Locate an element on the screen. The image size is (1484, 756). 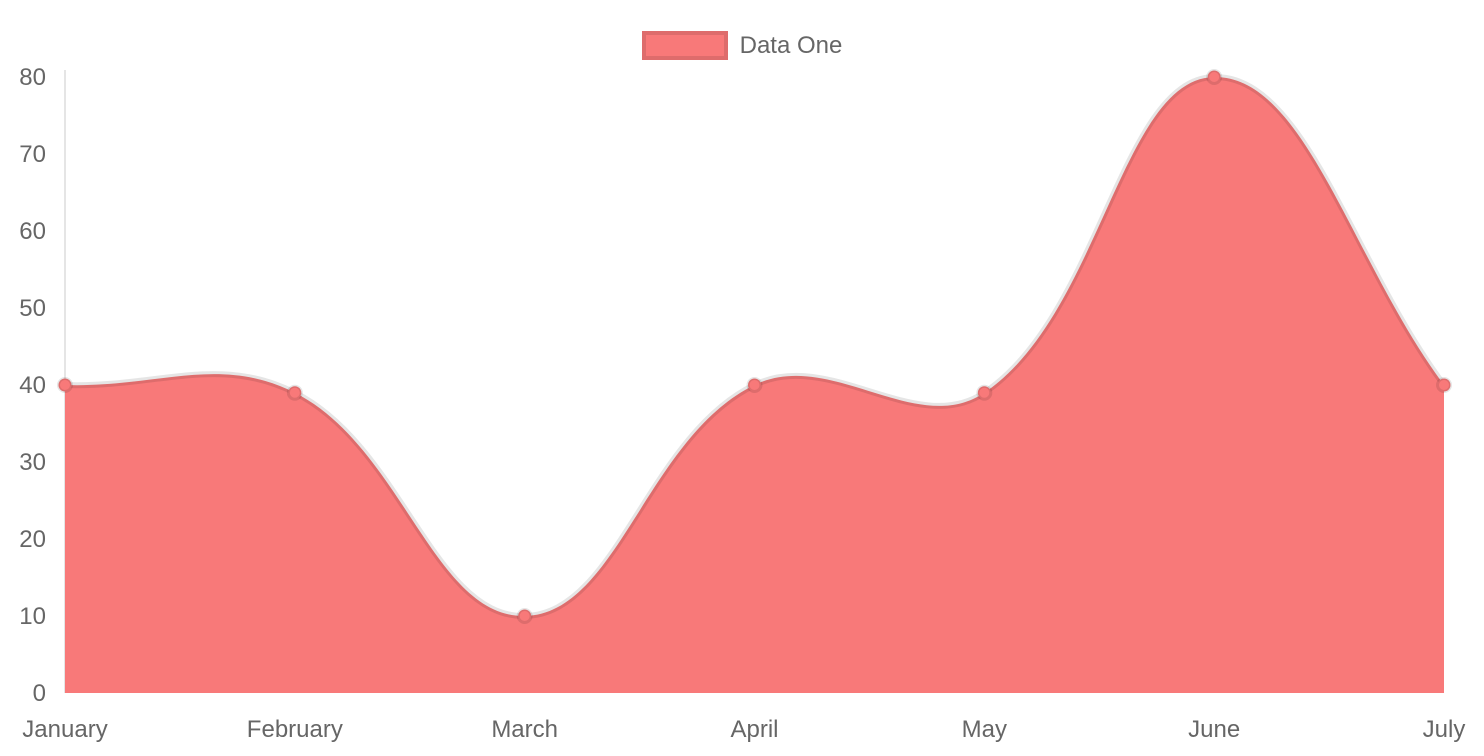
y-tick-label: 60 is located at coordinates (32, 231).